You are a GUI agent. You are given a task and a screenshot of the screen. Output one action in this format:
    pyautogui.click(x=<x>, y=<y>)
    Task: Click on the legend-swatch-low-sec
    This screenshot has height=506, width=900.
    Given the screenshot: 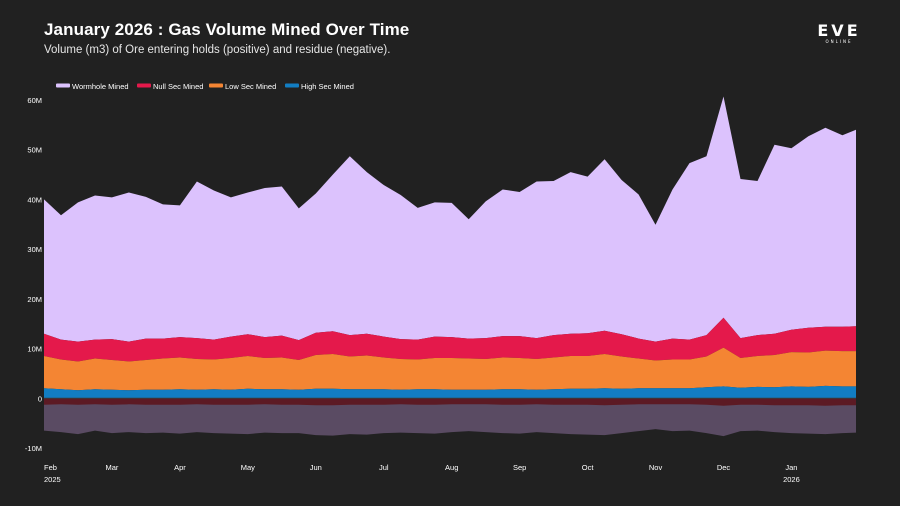 What is the action you would take?
    pyautogui.click(x=216, y=85)
    